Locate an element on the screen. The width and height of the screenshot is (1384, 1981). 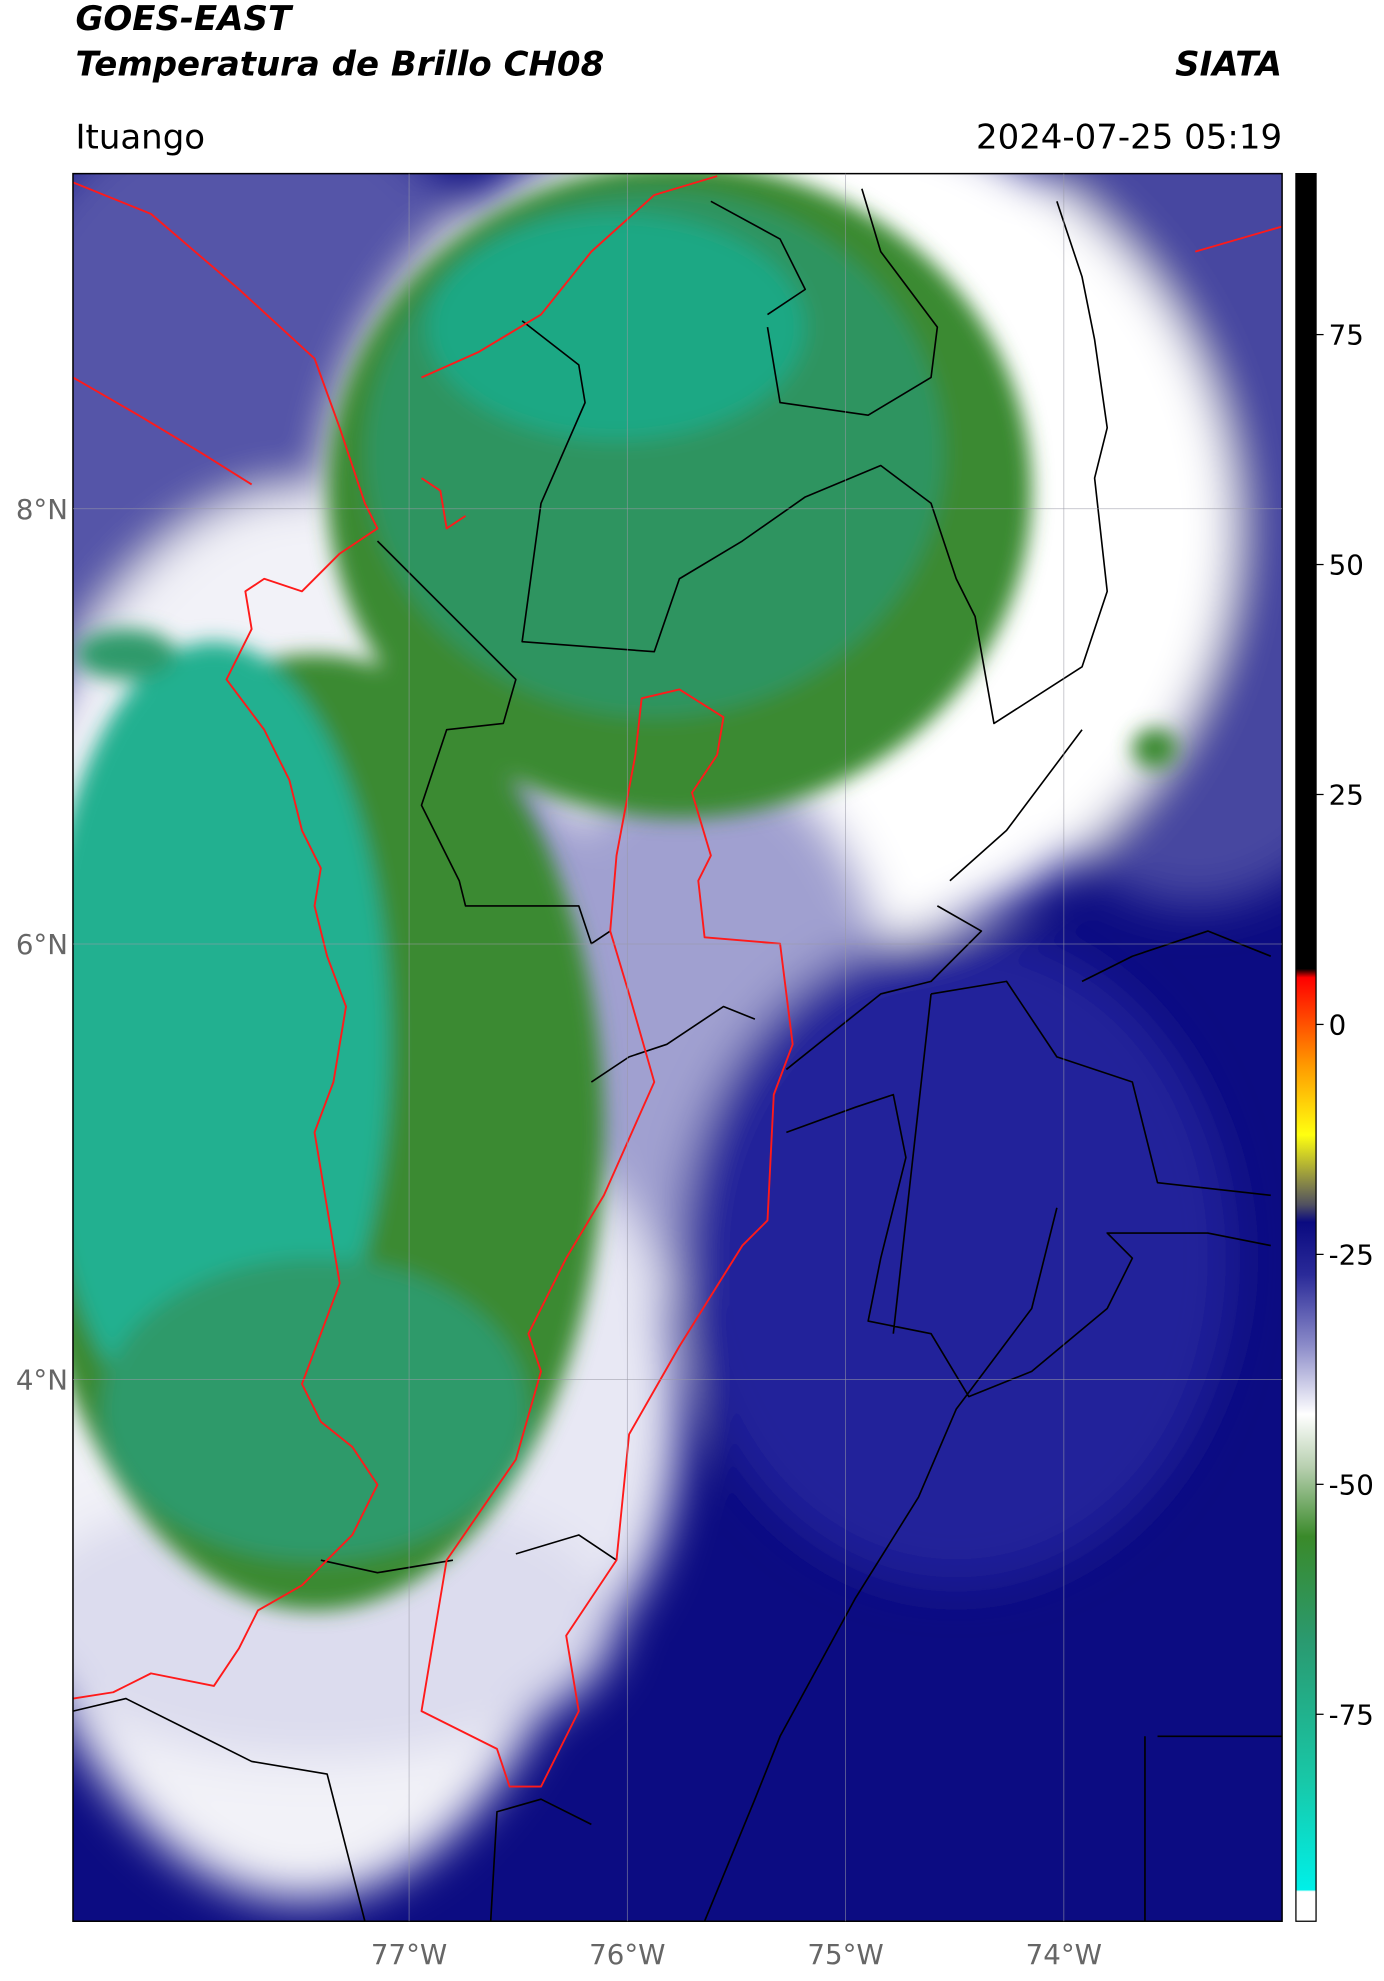
source: SIATA is located at coordinates (1228, 64).